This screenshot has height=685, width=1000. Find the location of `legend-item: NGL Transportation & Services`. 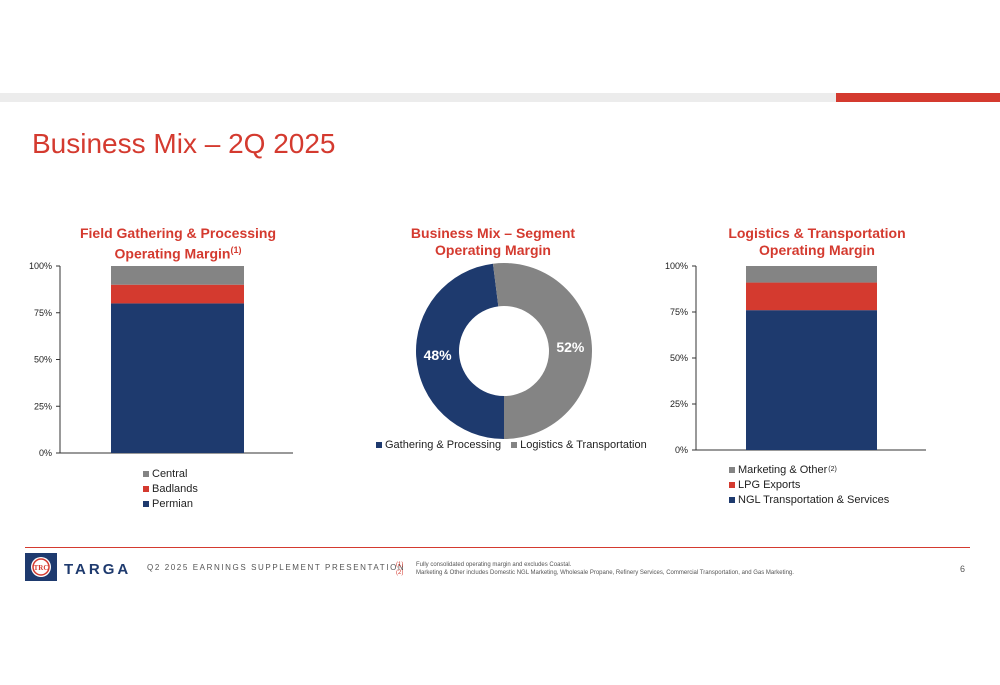

legend-item: NGL Transportation & Services is located at coordinates (809, 499).